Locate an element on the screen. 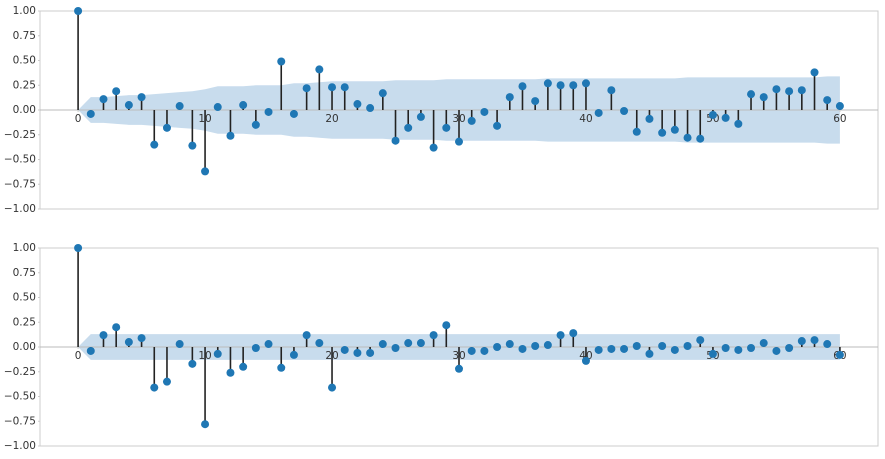 The height and width of the screenshot is (459, 885). y-tick-label: 0.50 is located at coordinates (24, 298).